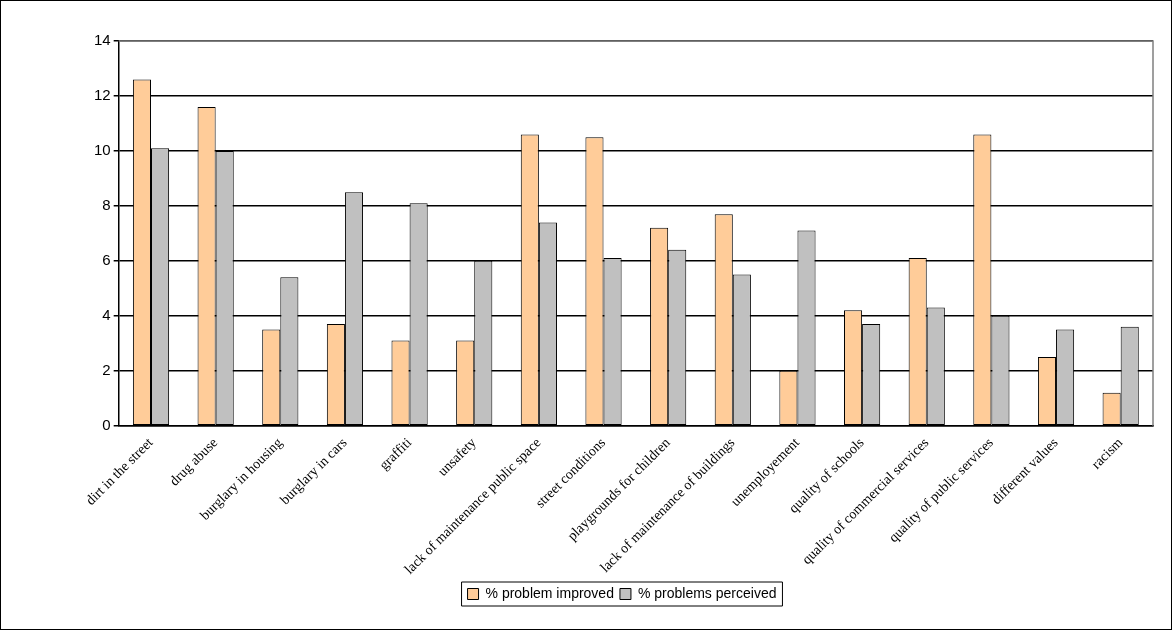  What do you see at coordinates (106, 314) in the screenshot?
I see `y-tick-label: 4` at bounding box center [106, 314].